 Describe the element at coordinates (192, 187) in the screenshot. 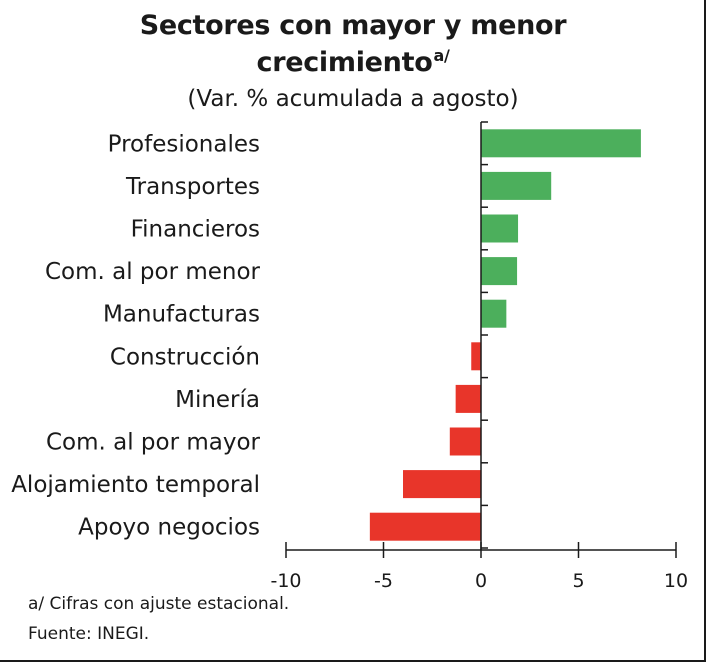

I see `category-label-2: Transportes` at that location.